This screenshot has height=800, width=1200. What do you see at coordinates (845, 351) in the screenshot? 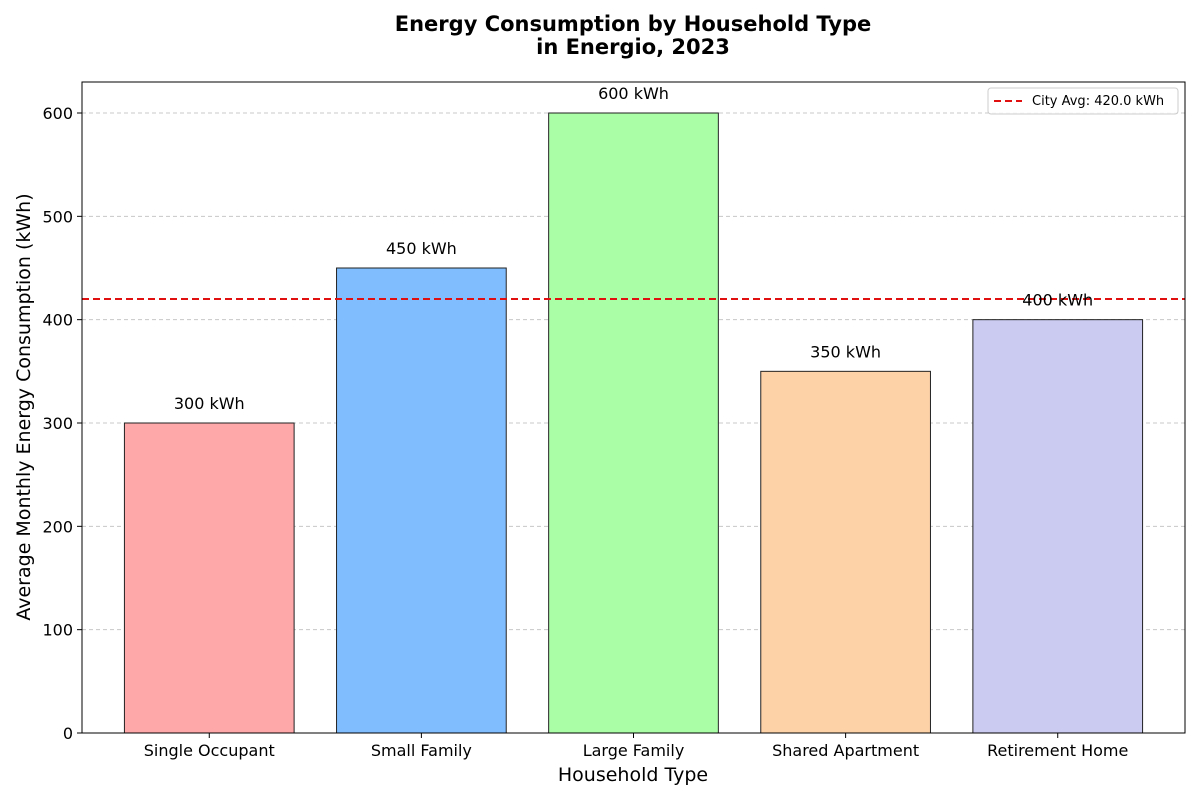
I see `value-label-shared-apartment: 350 kWh` at bounding box center [845, 351].